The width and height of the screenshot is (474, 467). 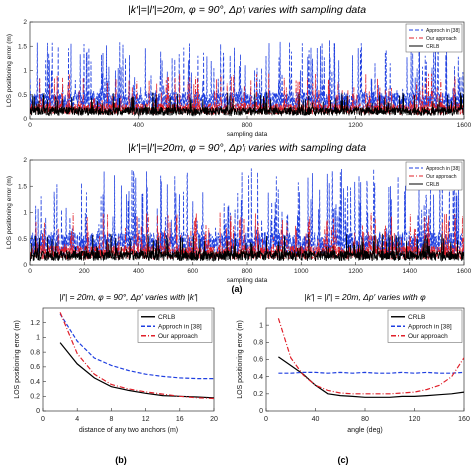 What do you see at coordinates (365, 419) in the screenshot?
I see `x-tick-label: 80` at bounding box center [365, 419].